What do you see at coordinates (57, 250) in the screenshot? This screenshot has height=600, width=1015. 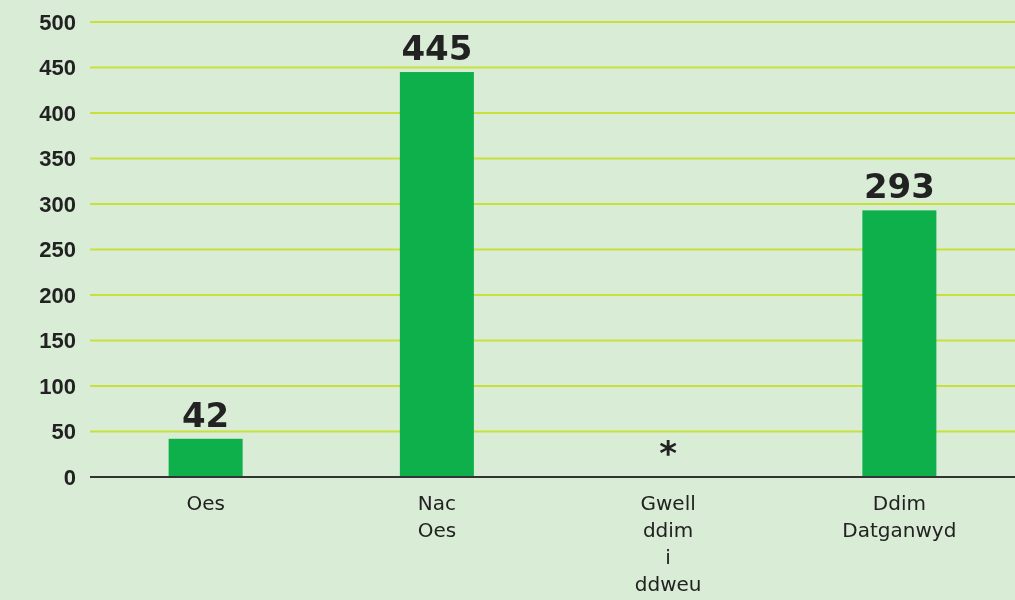 I see `y-tick-label: 250` at bounding box center [57, 250].